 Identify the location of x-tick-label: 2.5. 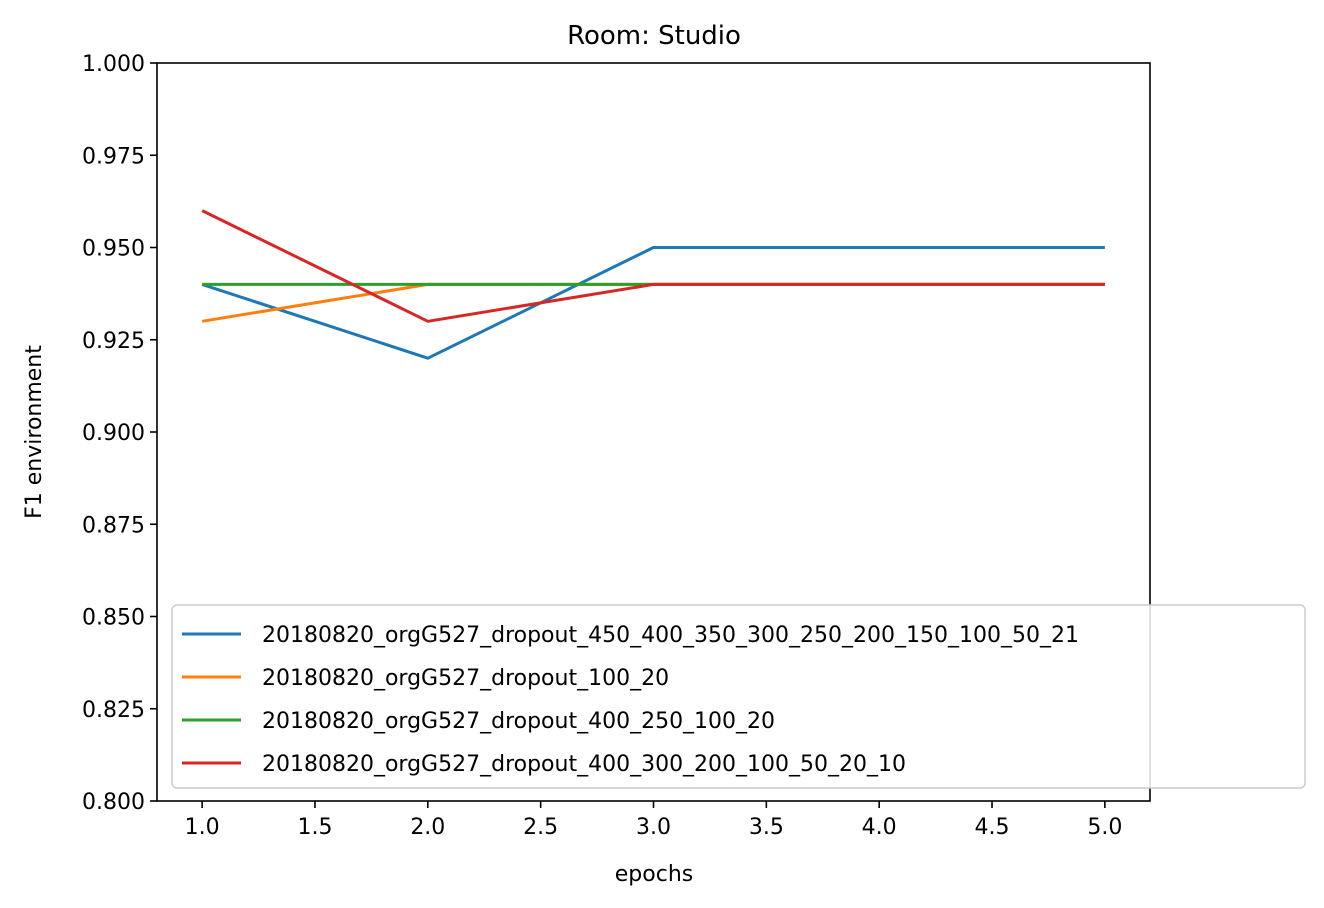
(540, 827).